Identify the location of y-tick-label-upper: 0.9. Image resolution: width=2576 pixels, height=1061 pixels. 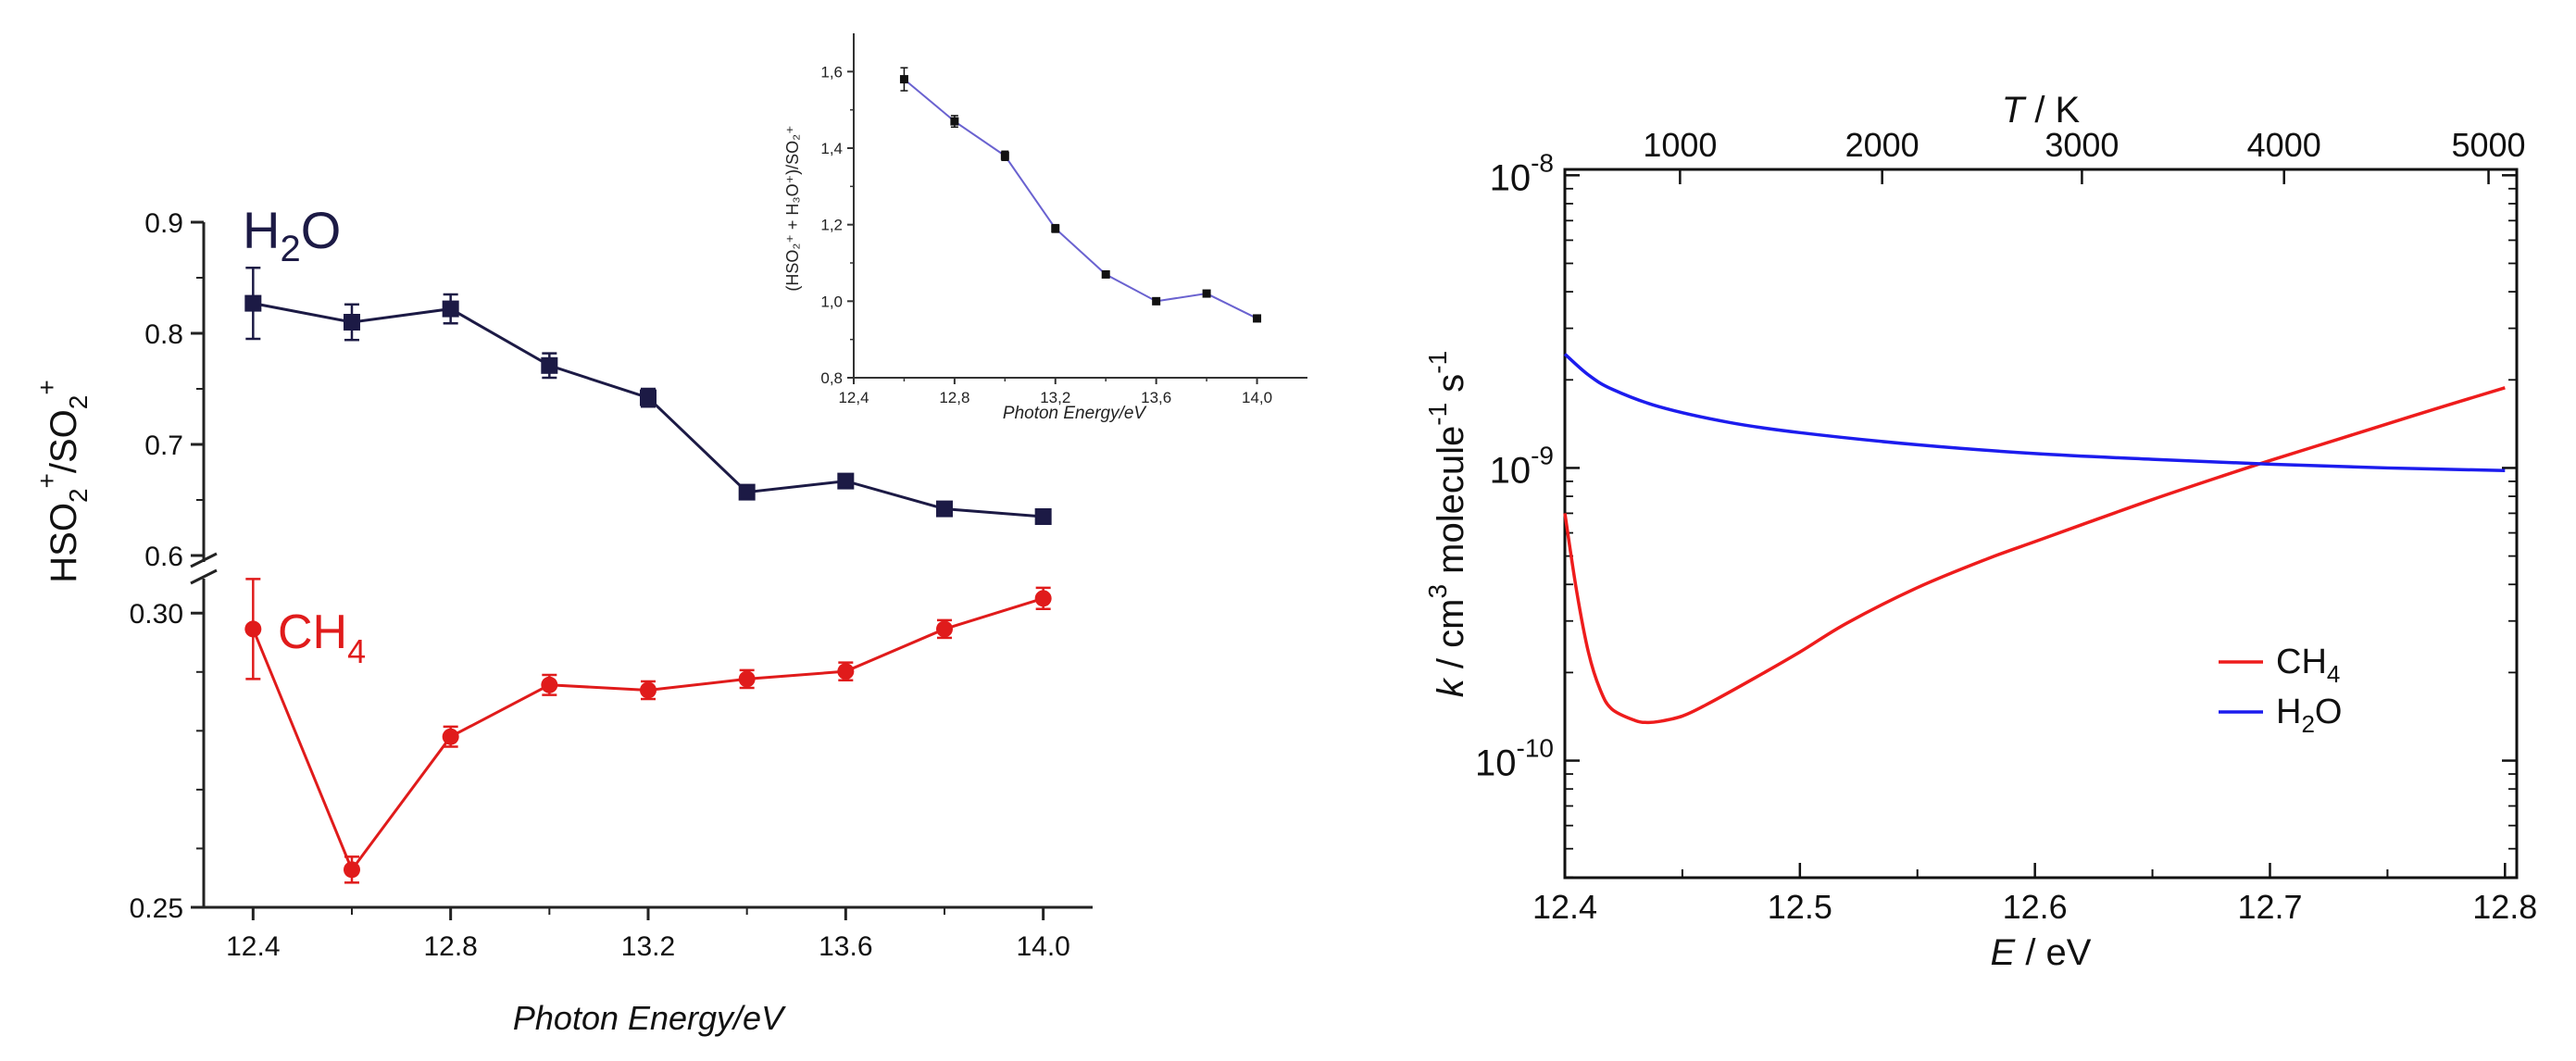
(163, 223).